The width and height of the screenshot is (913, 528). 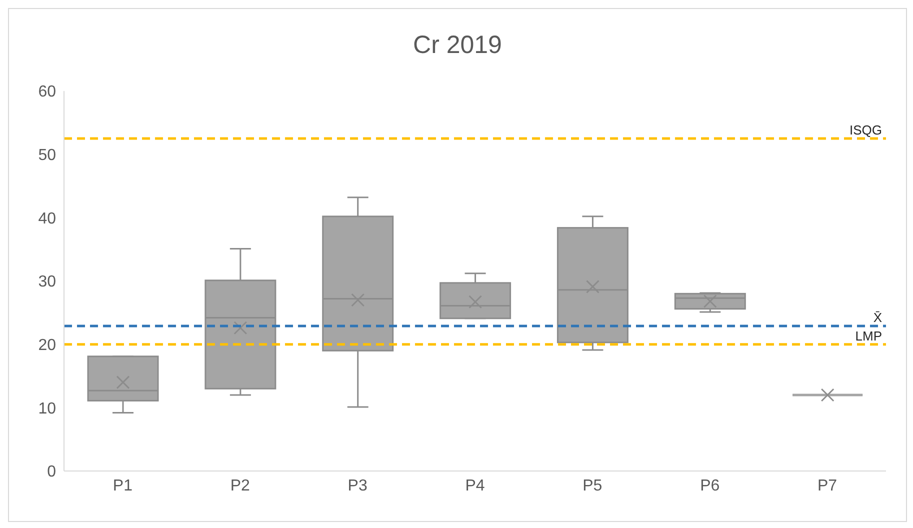 I want to click on y-tick-label: 20, so click(x=47, y=345).